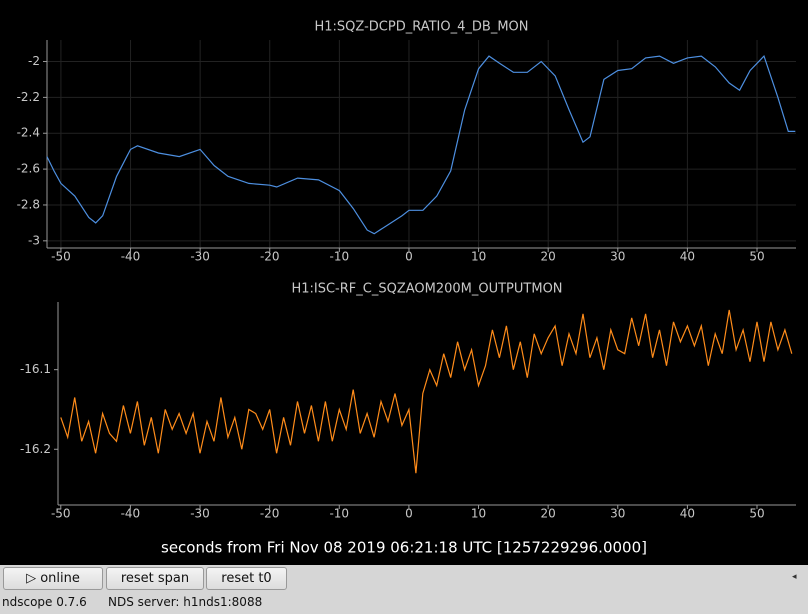 This screenshot has height=614, width=808. Describe the element at coordinates (155, 578) in the screenshot. I see `reset-span-button: reset span` at that location.